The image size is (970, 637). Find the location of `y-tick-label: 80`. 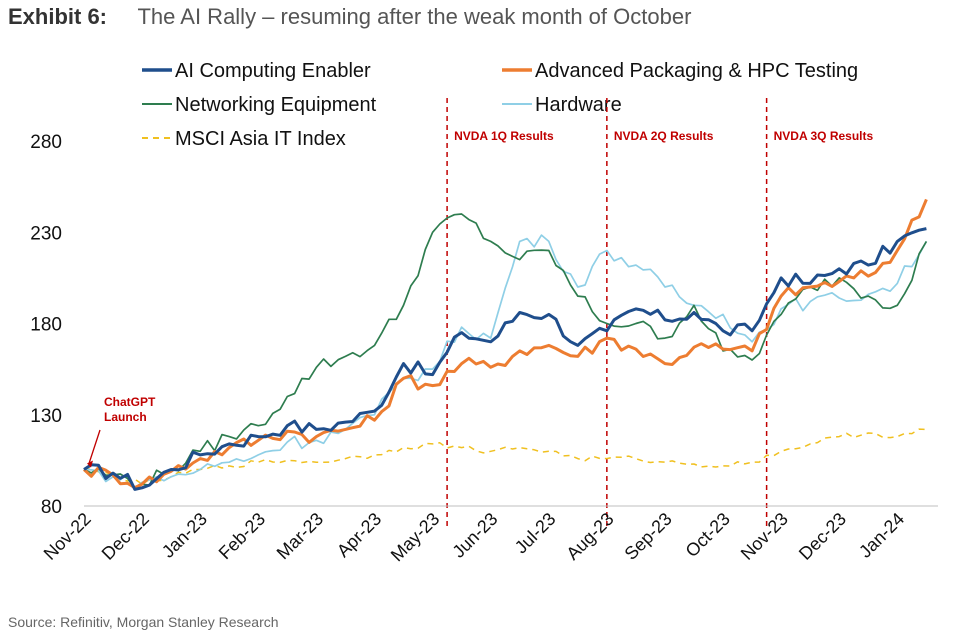

y-tick-label: 80 is located at coordinates (51, 507).